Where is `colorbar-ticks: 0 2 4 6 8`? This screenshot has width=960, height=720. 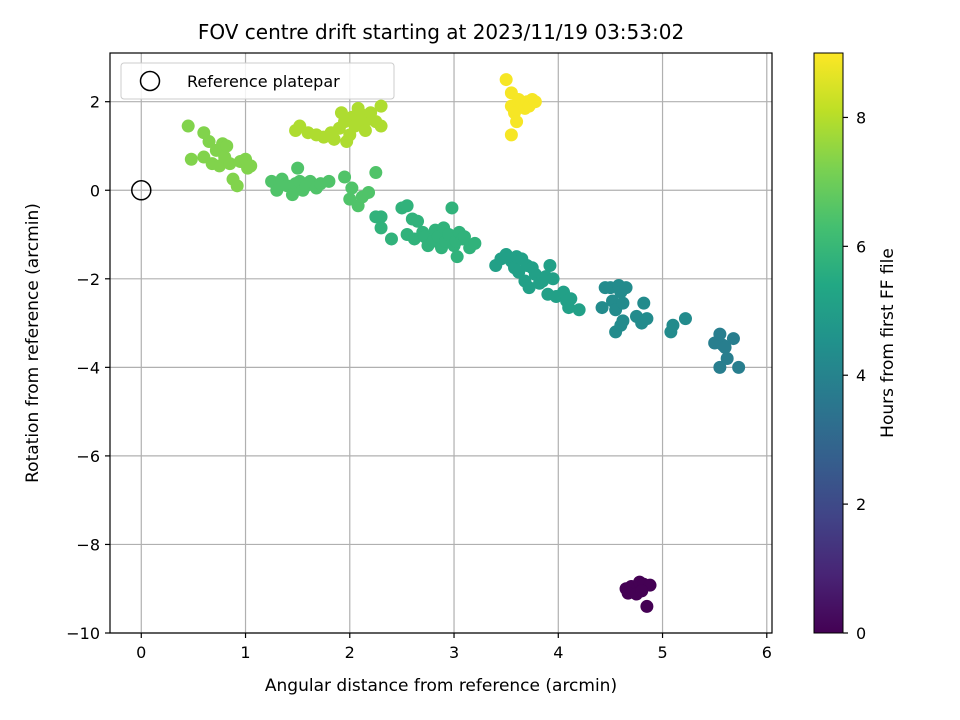
colorbar-ticks: 0 2 4 6 8 is located at coordinates (854, 375).